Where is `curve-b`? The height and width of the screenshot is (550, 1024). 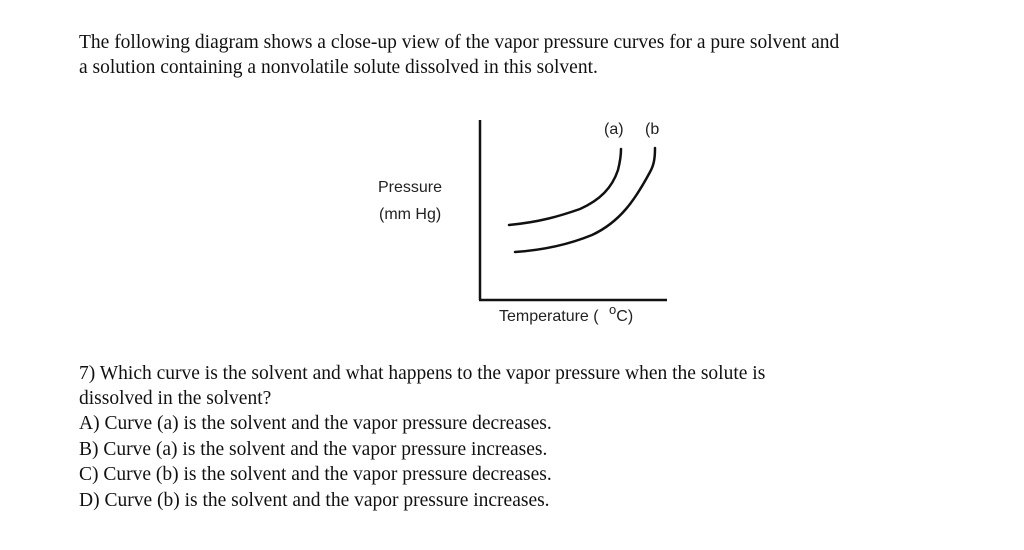
curve-b is located at coordinates (585, 200).